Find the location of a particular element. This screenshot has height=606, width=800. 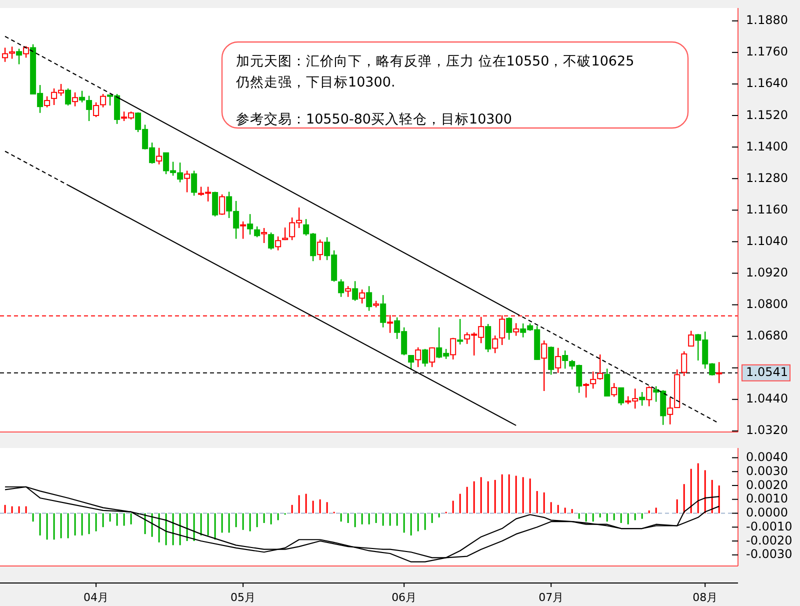

y-tick-label: 0.0020 is located at coordinates (767, 485).